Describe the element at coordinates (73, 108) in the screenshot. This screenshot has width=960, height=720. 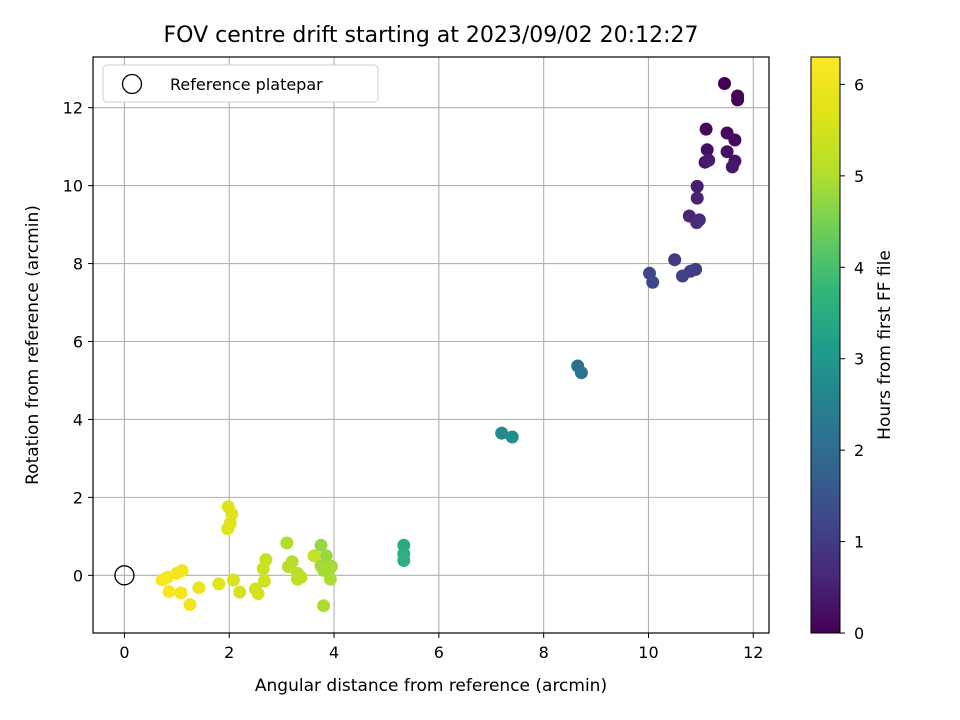
I see `y-tick-label: 12` at that location.